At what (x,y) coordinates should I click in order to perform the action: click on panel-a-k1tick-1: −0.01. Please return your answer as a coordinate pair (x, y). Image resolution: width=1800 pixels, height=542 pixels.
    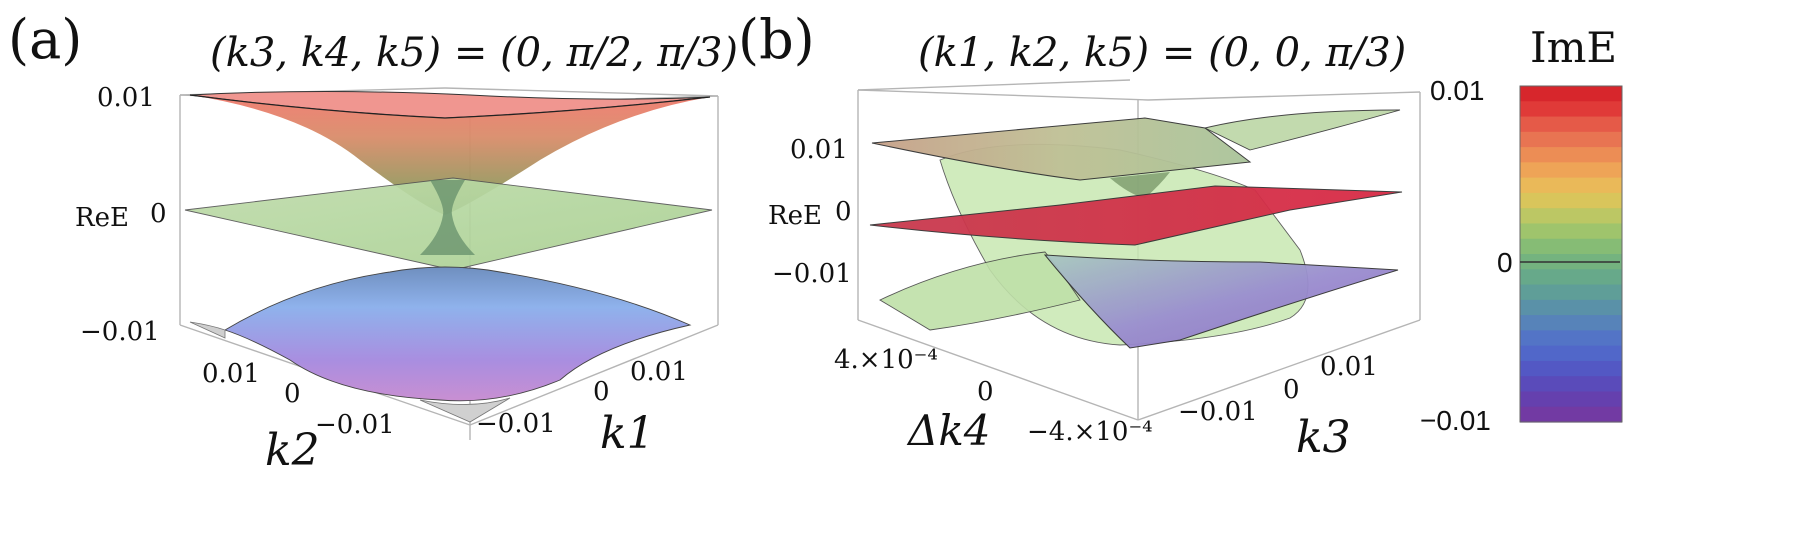
    Looking at the image, I should click on (516, 424).